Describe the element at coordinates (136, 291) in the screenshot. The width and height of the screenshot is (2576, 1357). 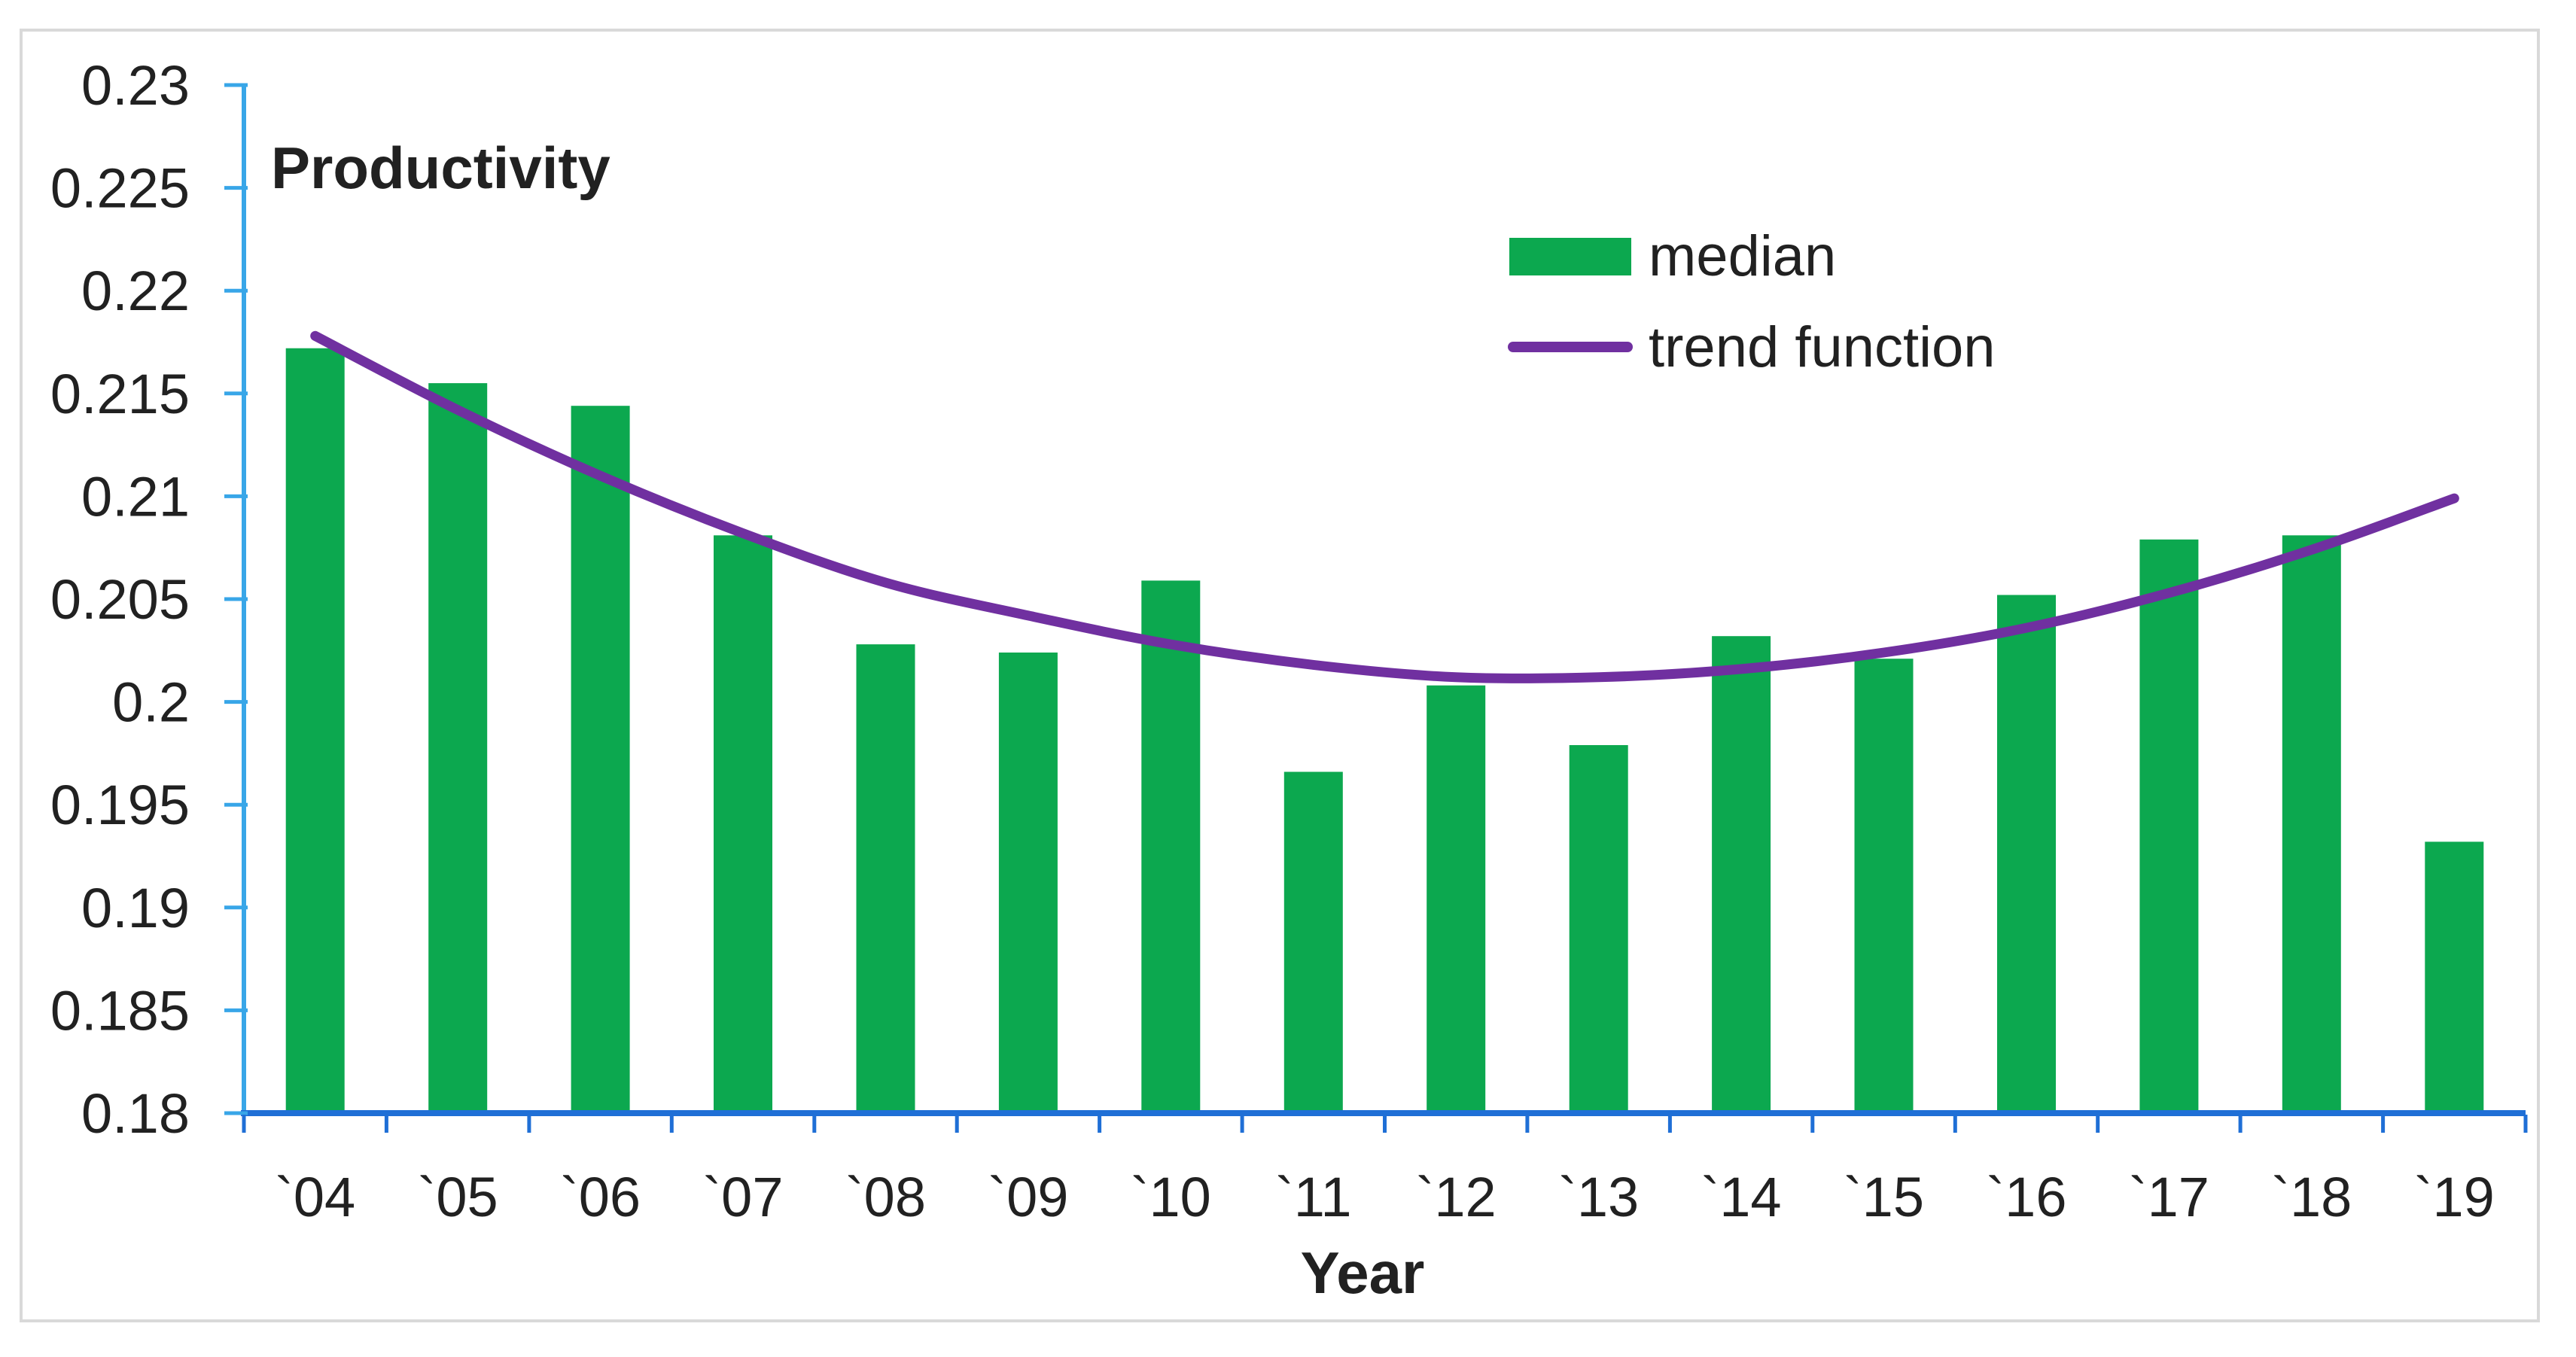
I see `y-tick-label: 0.22` at that location.